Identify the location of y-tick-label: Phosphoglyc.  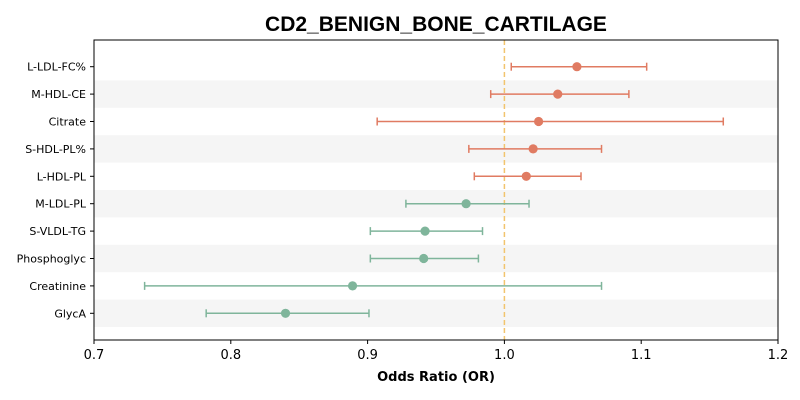
(51, 259).